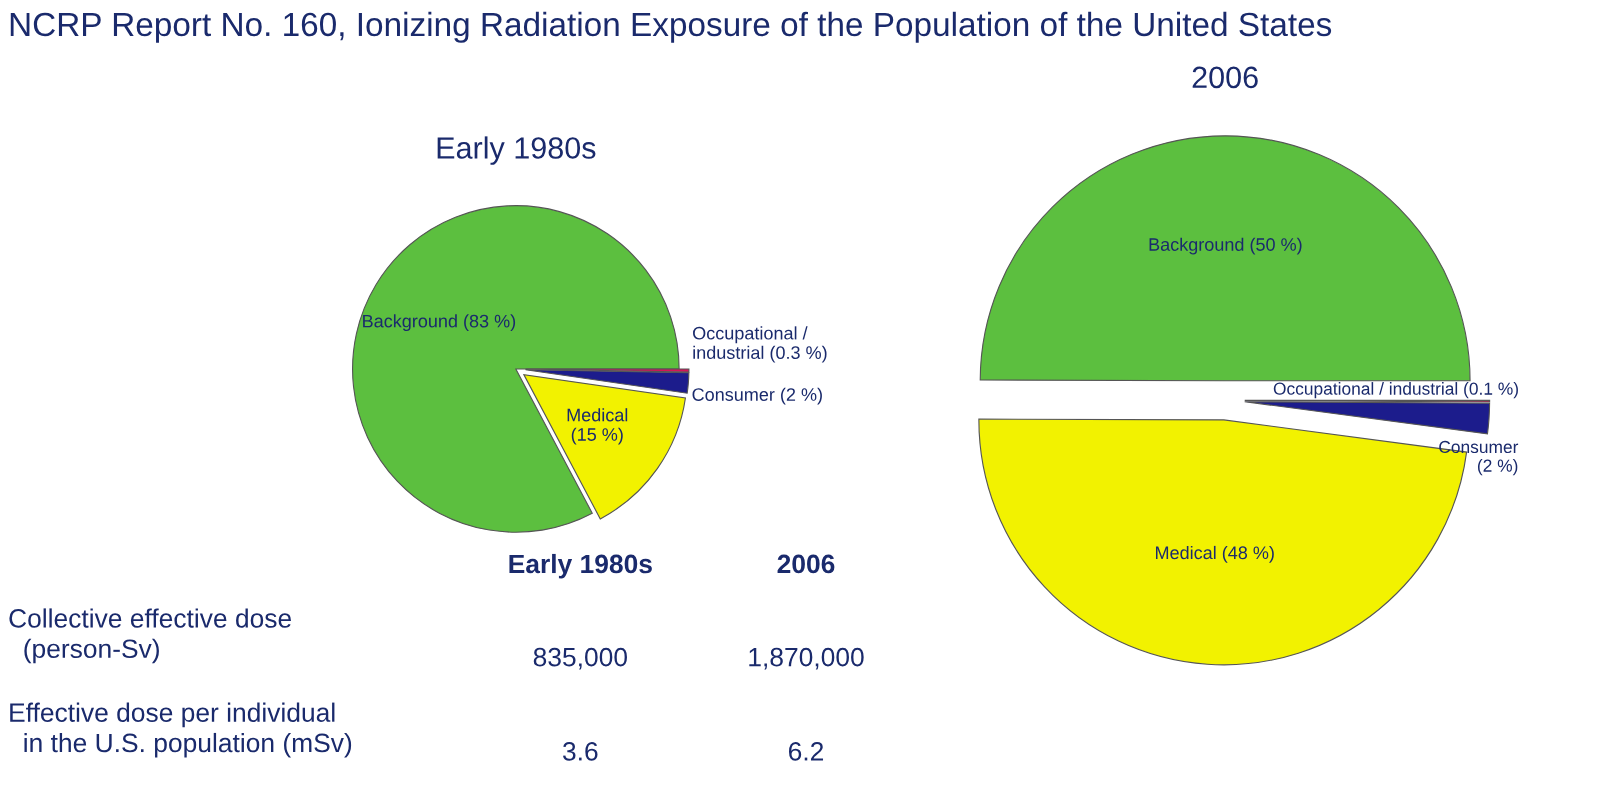  Describe the element at coordinates (1225, 246) in the screenshot. I see `slice-label: Background (50 %)` at that location.